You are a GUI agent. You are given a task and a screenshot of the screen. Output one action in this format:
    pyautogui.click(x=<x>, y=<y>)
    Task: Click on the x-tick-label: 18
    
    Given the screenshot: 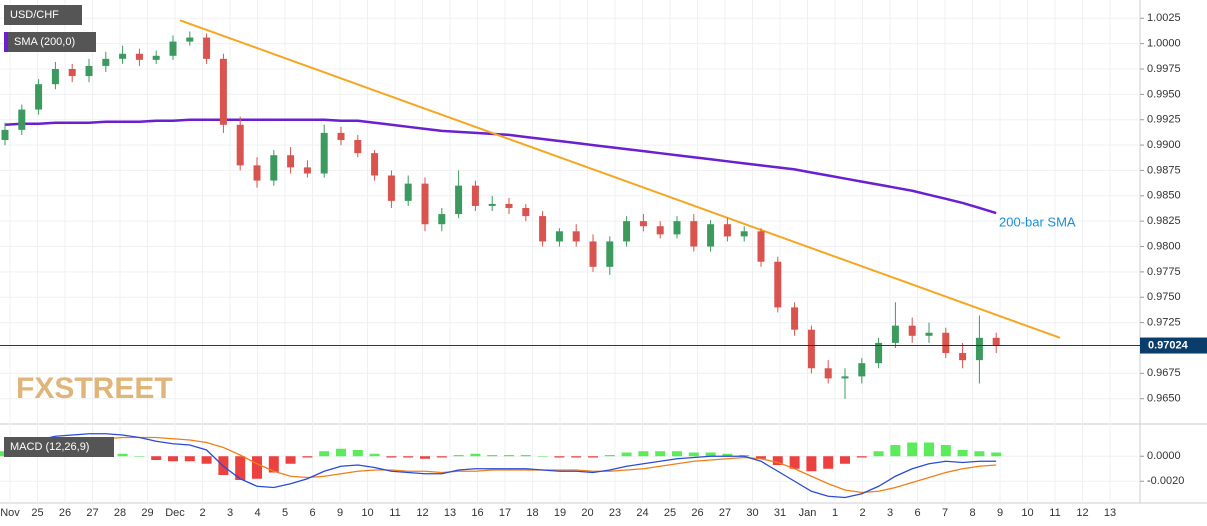 What is the action you would take?
    pyautogui.click(x=532, y=513)
    